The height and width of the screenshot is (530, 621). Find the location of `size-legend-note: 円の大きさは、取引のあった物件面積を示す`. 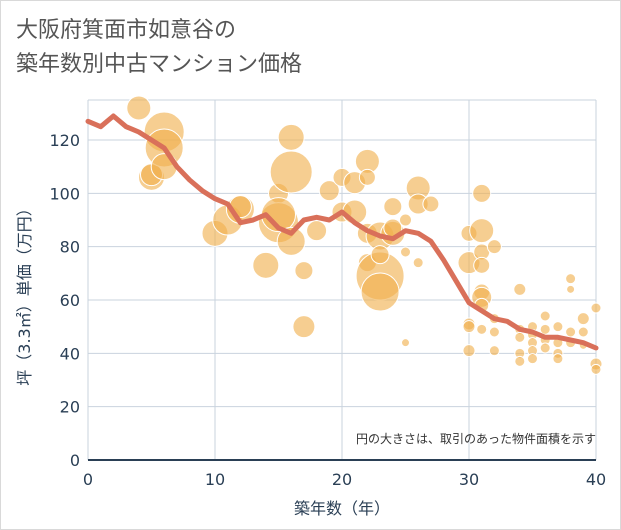

size-legend-note: 円の大きさは、取引のあった物件面積を示す is located at coordinates (476, 438).